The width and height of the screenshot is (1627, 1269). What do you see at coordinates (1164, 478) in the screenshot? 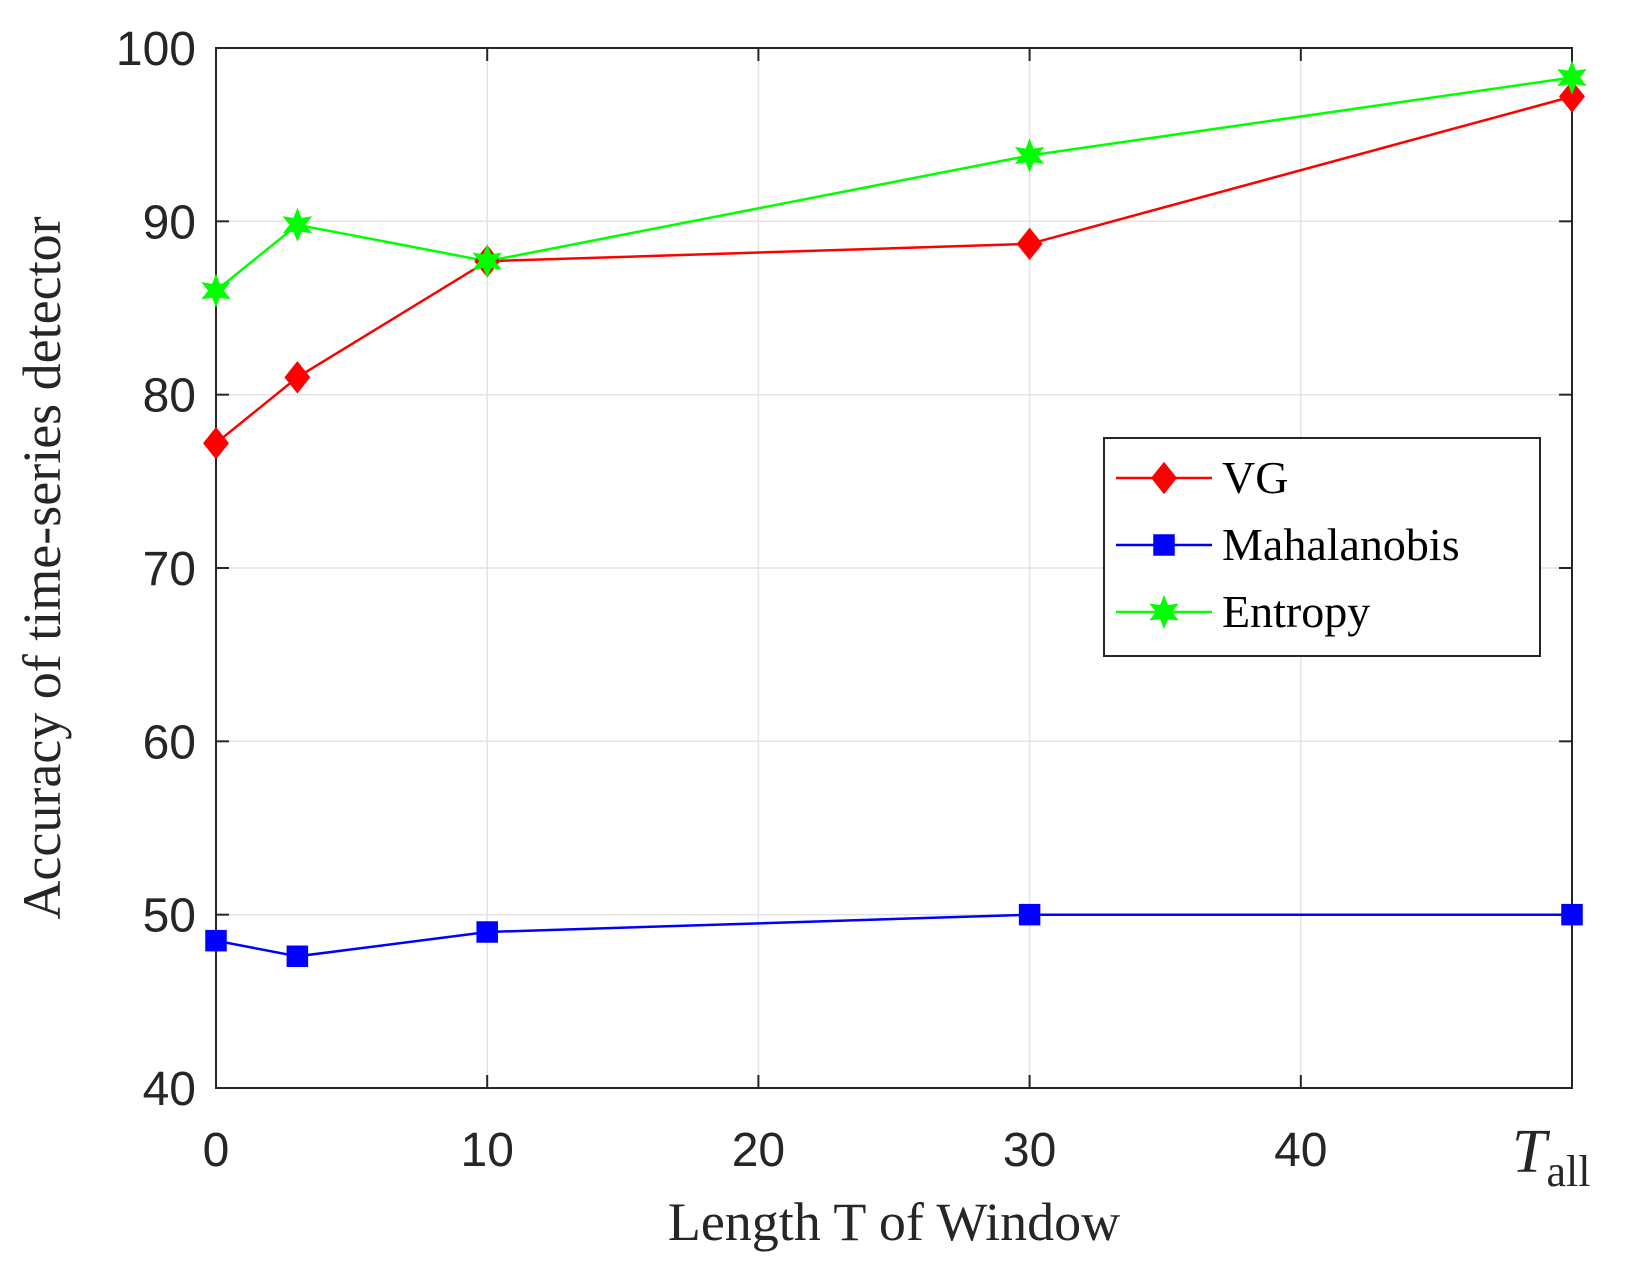
I see `legend-marker-vg` at bounding box center [1164, 478].